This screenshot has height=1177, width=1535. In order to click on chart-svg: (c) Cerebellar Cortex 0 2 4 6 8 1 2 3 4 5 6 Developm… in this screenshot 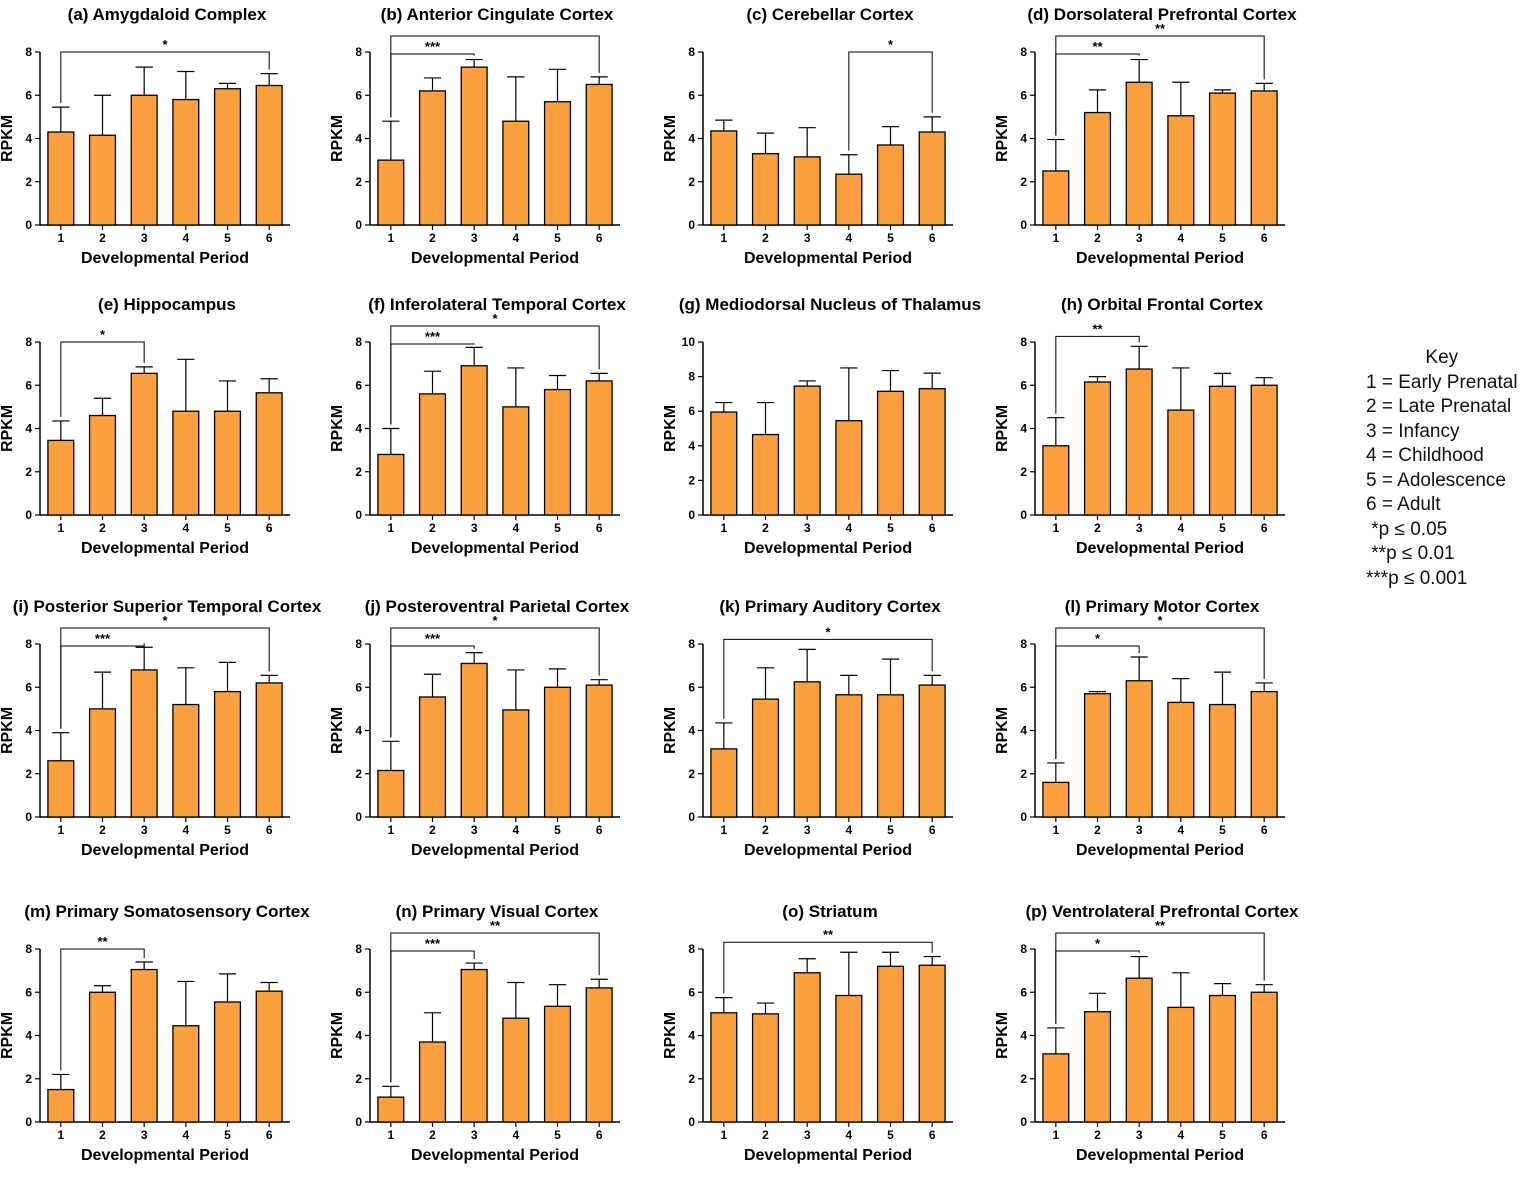, I will do `click(807, 136)`.